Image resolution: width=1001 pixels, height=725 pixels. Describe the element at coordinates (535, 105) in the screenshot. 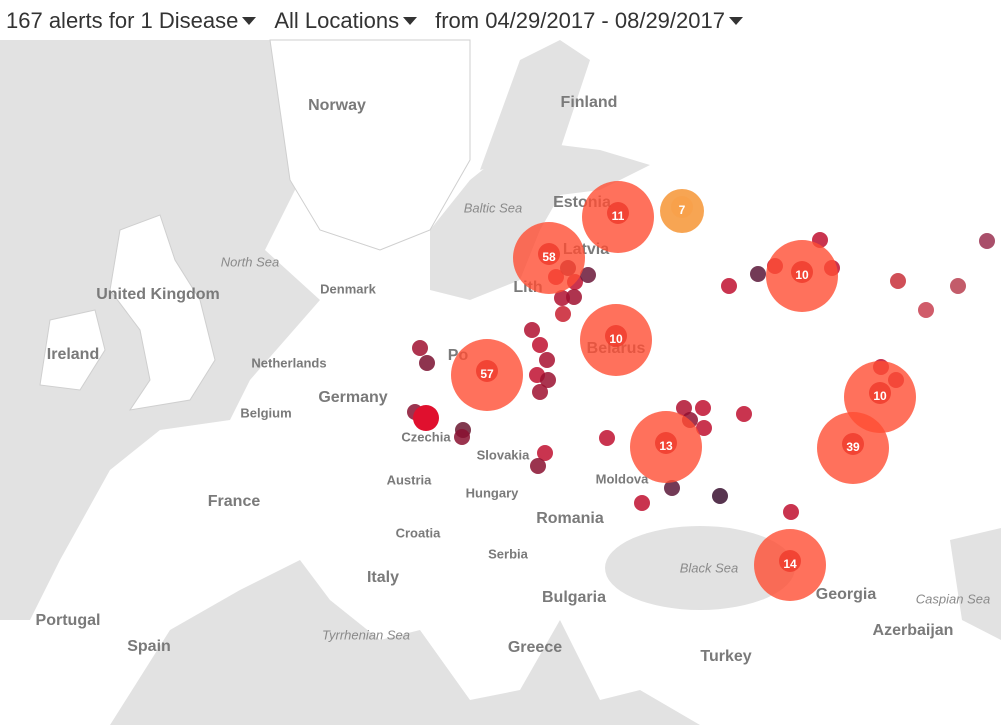

I see `bothnia` at that location.